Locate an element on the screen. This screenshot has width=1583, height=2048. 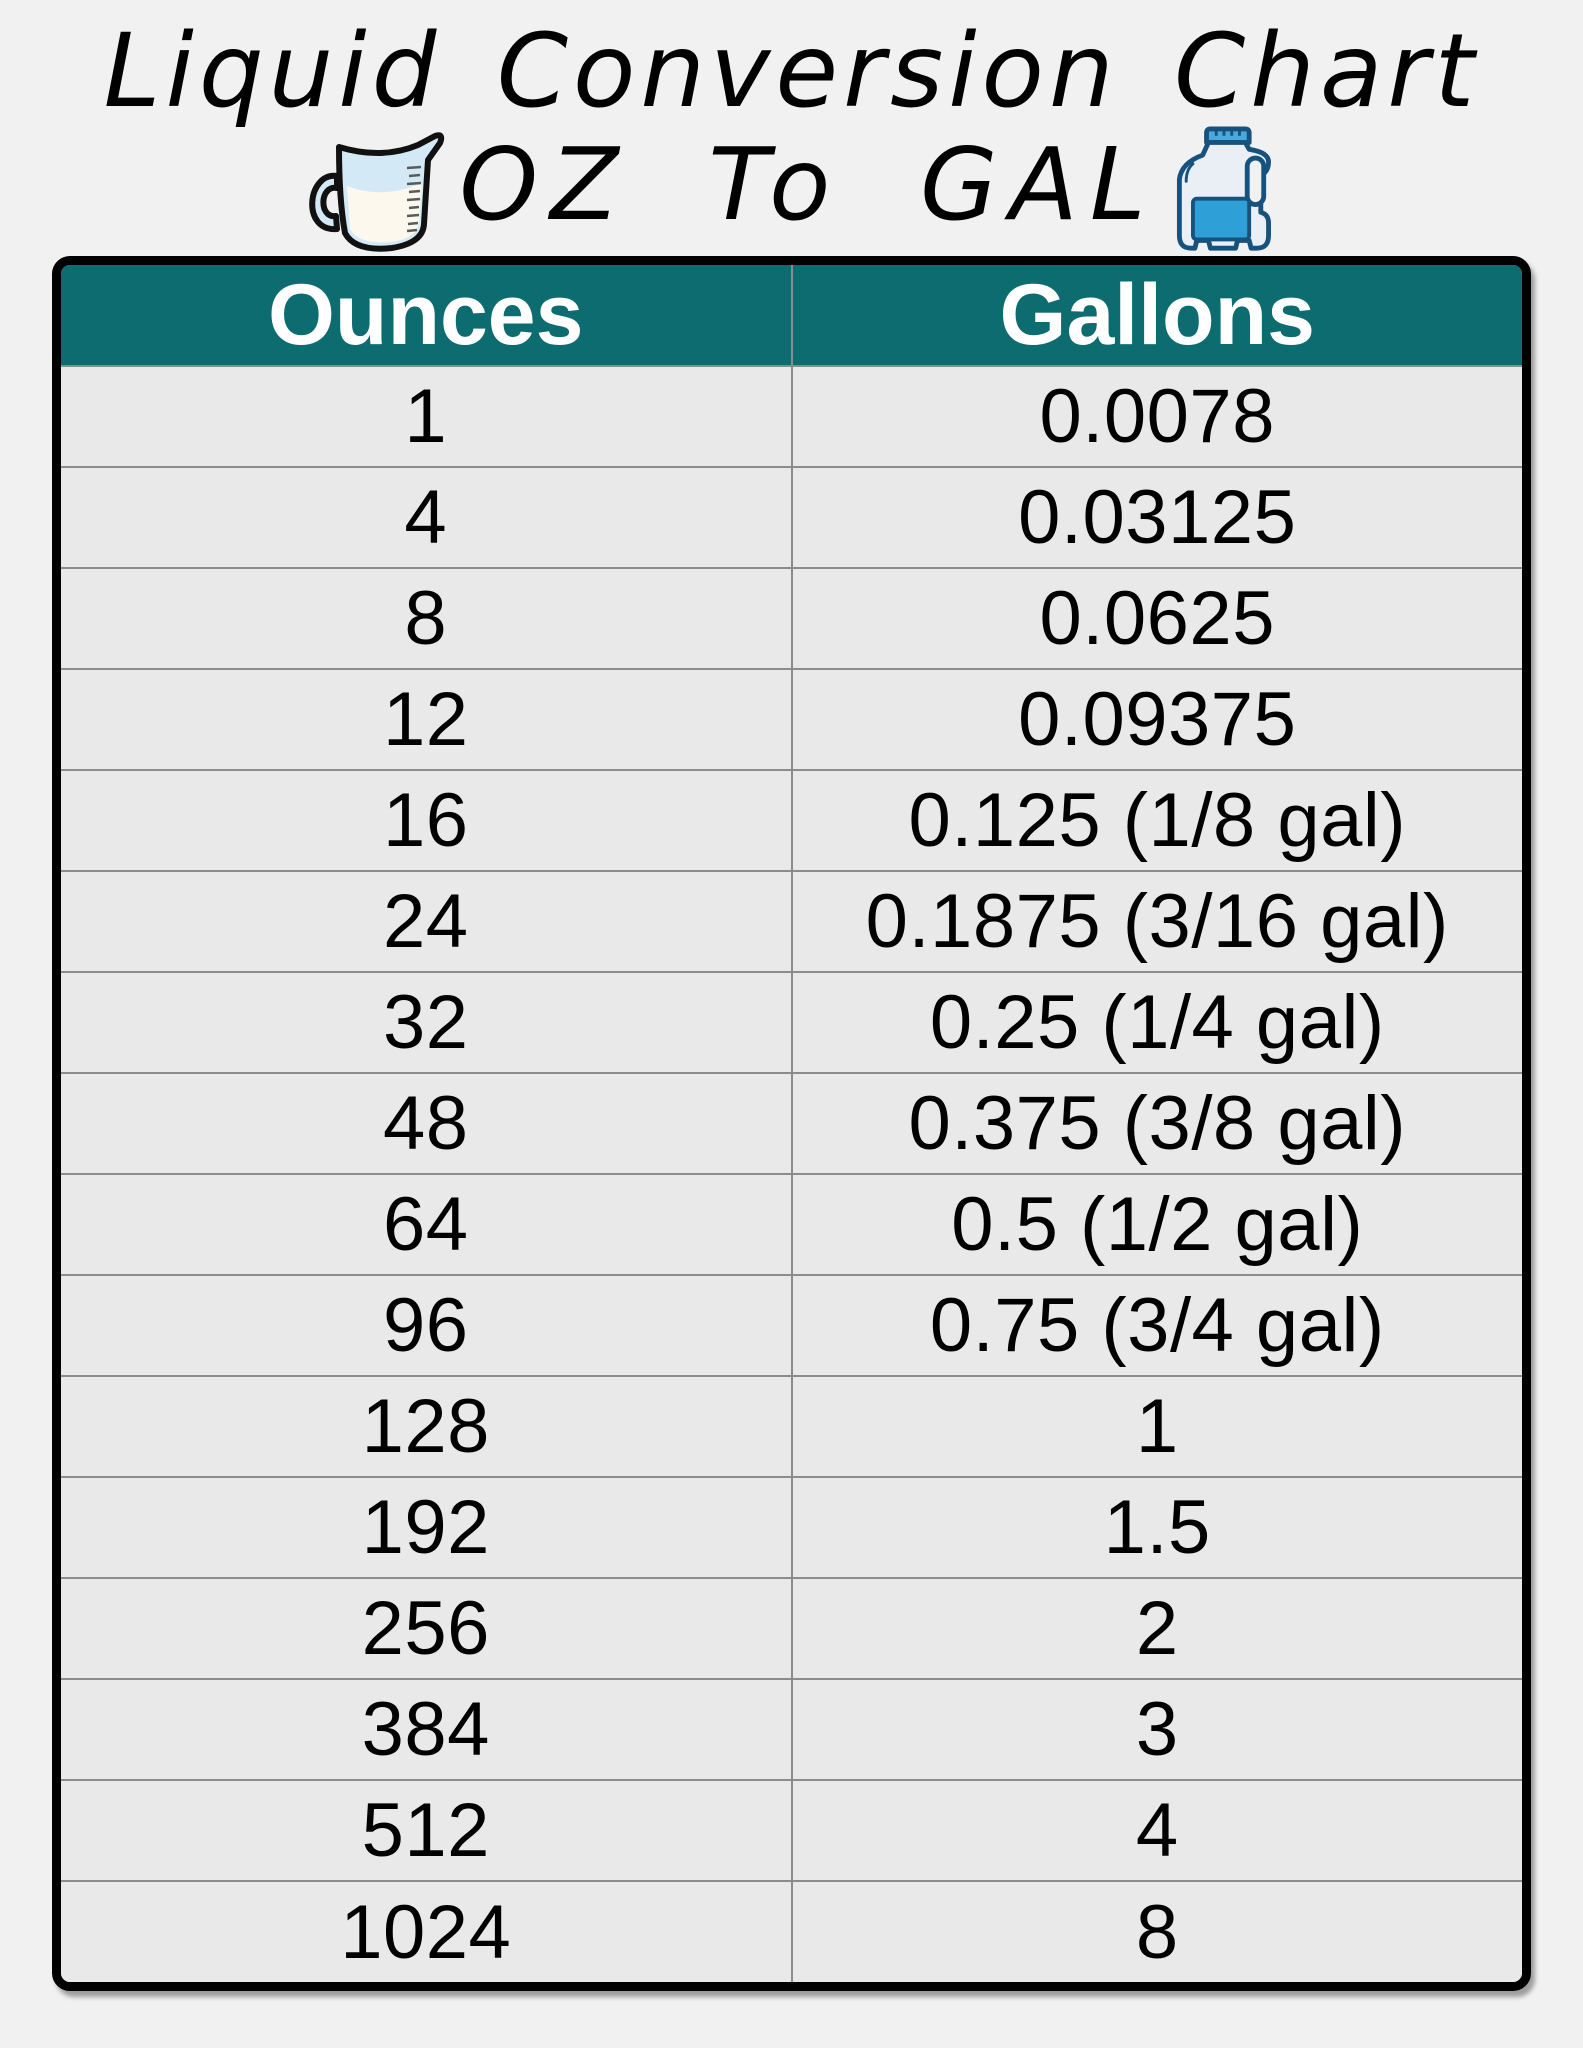
ounces-cell: 4 is located at coordinates (427, 517).